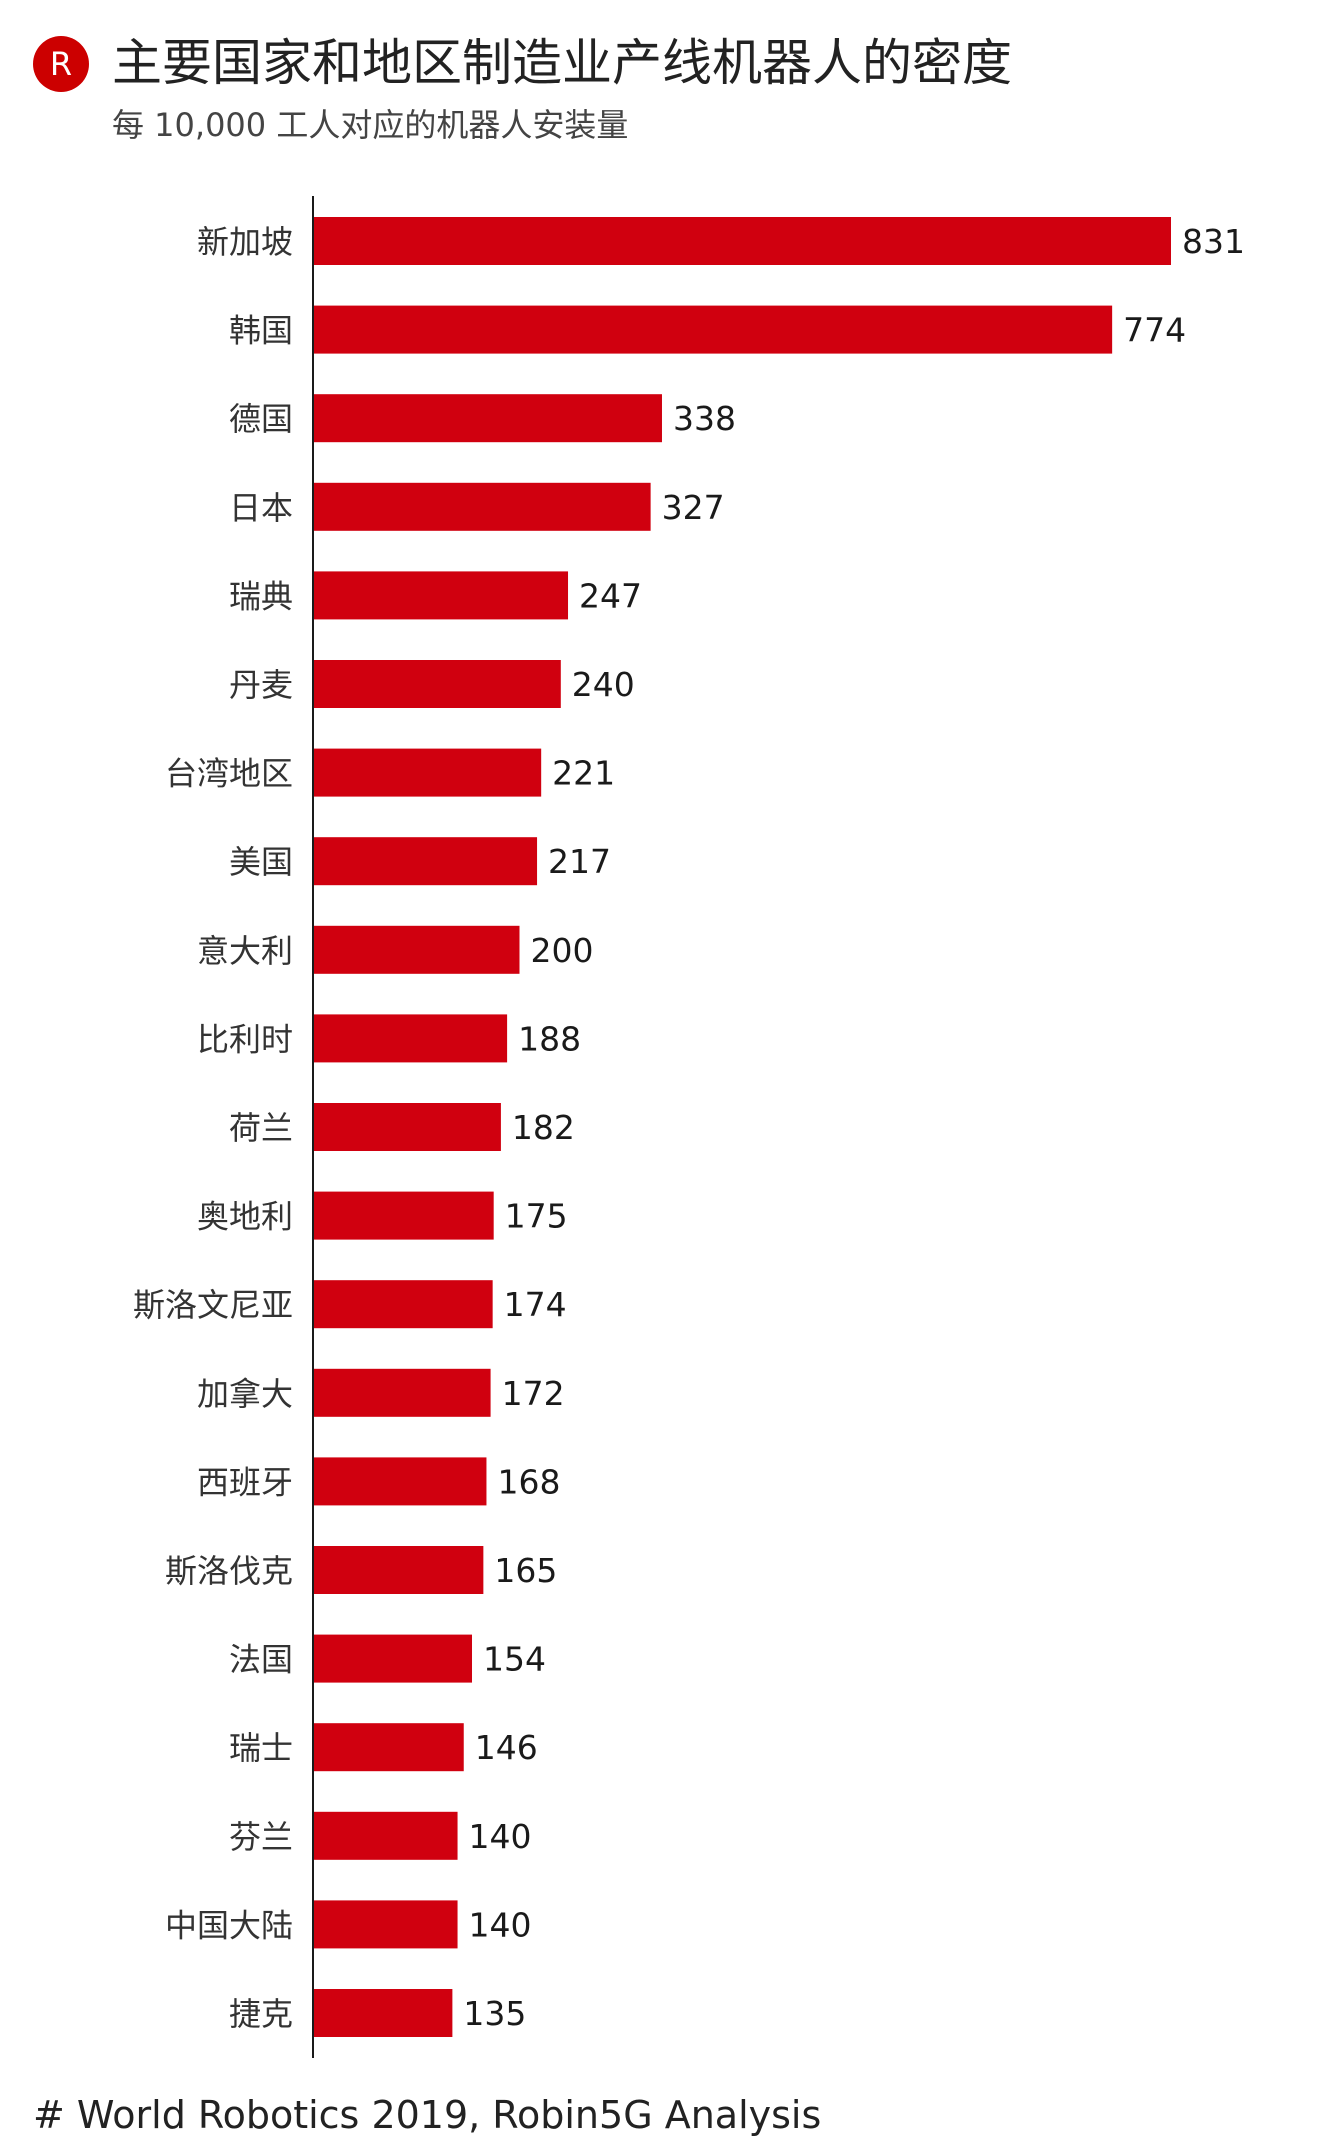 This screenshot has width=1339, height=2143. What do you see at coordinates (261, 331) in the screenshot?
I see `category-label: 韩国` at bounding box center [261, 331].